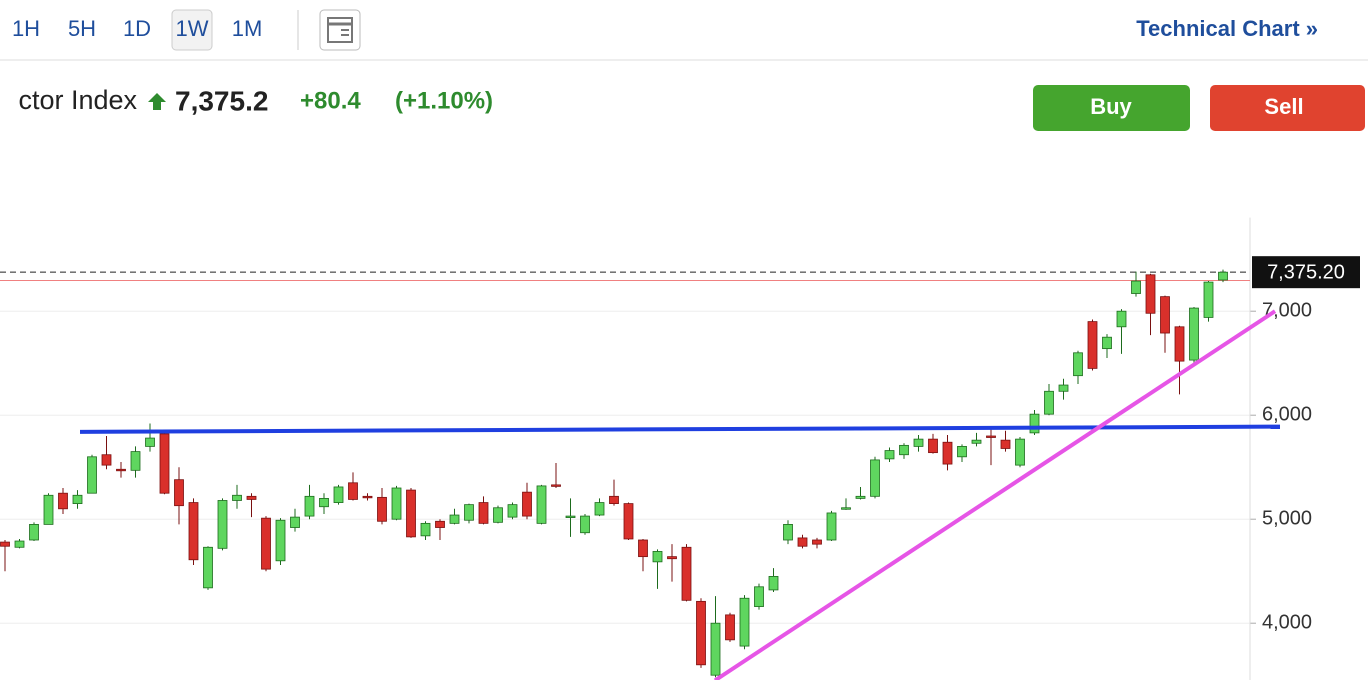  I want to click on buy-button: Buy, so click(1111, 108).